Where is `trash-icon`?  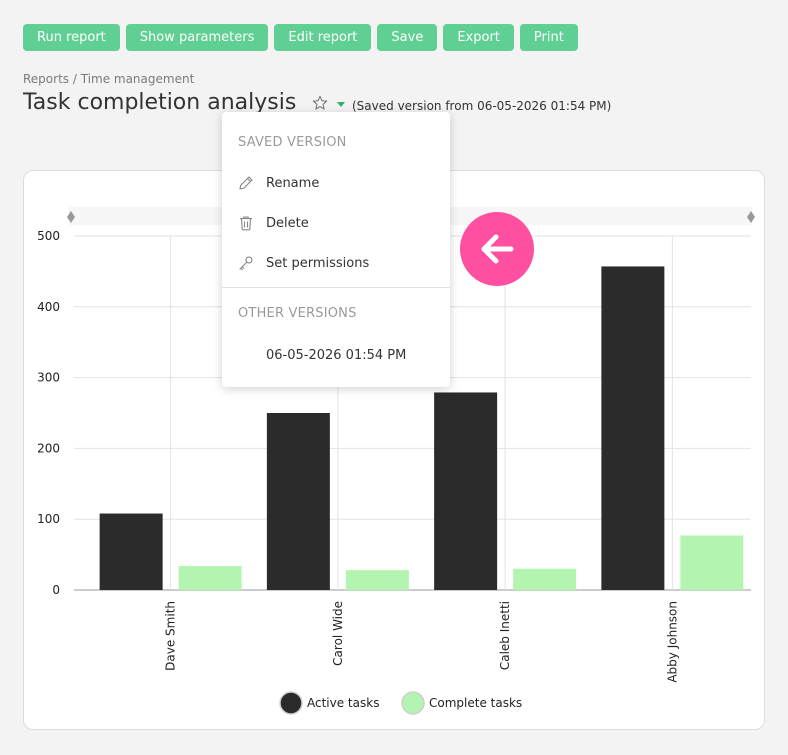
trash-icon is located at coordinates (246, 223).